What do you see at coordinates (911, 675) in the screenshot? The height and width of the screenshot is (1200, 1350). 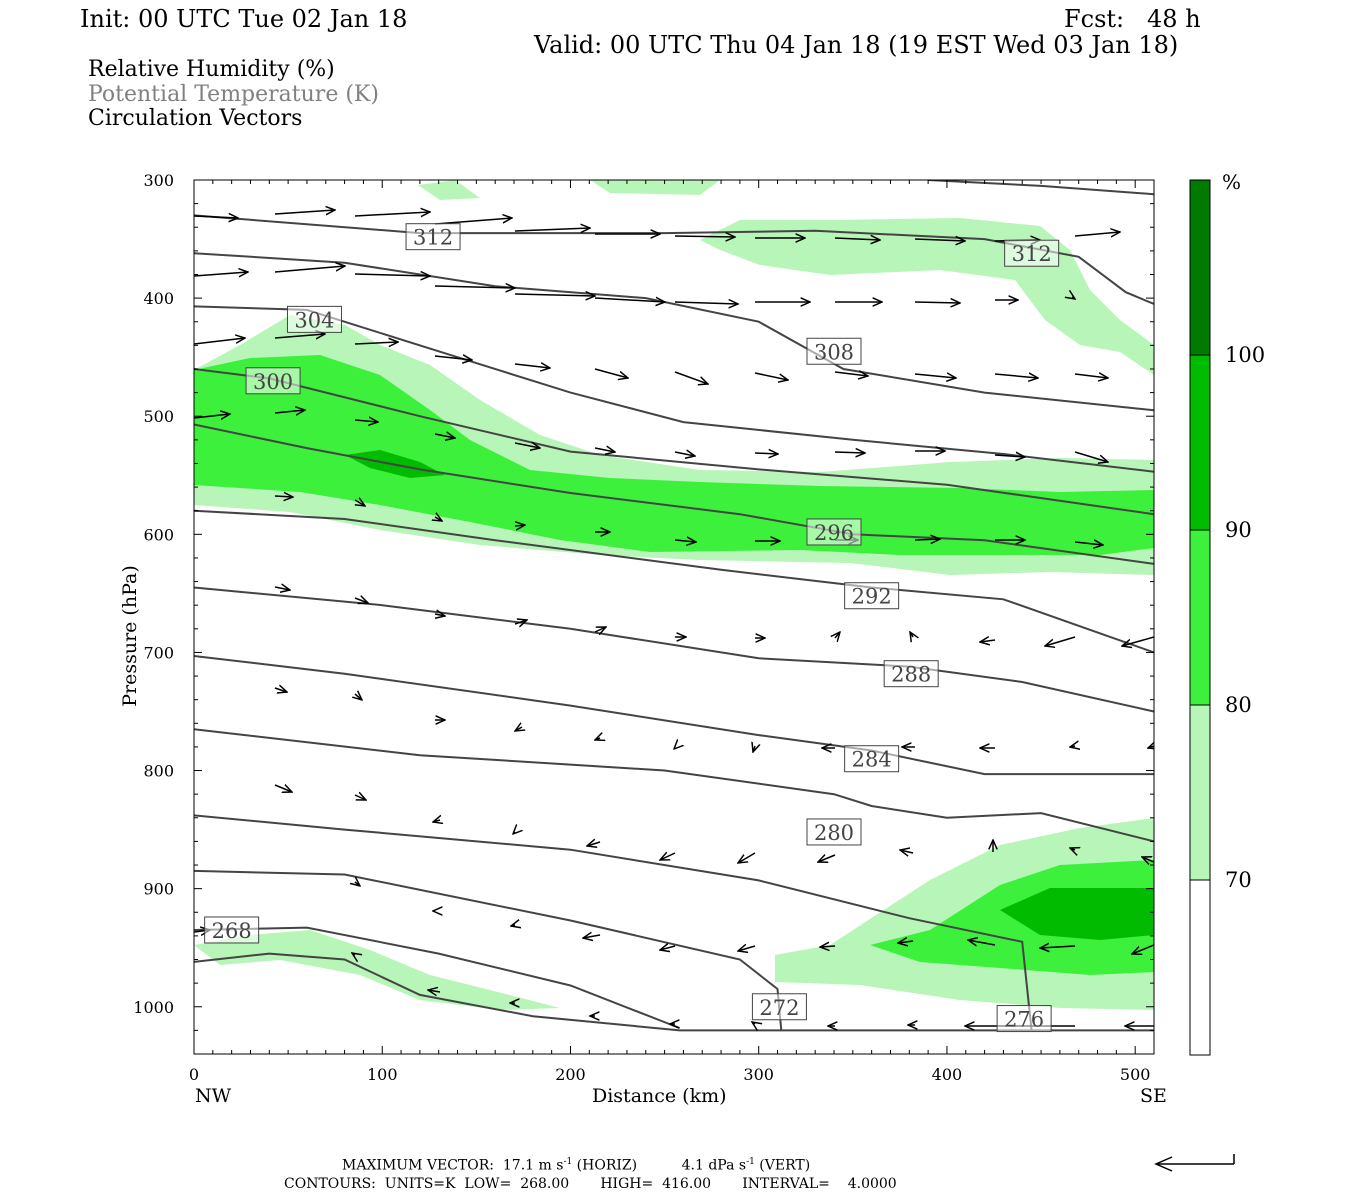 I see `contour-label: 288` at bounding box center [911, 675].